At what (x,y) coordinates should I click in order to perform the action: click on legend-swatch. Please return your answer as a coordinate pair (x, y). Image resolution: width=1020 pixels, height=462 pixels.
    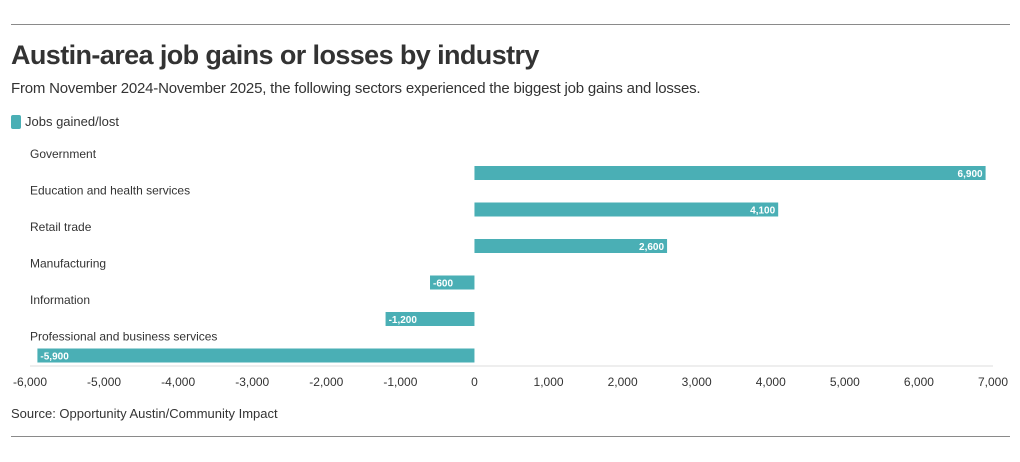
    Looking at the image, I should click on (16, 121).